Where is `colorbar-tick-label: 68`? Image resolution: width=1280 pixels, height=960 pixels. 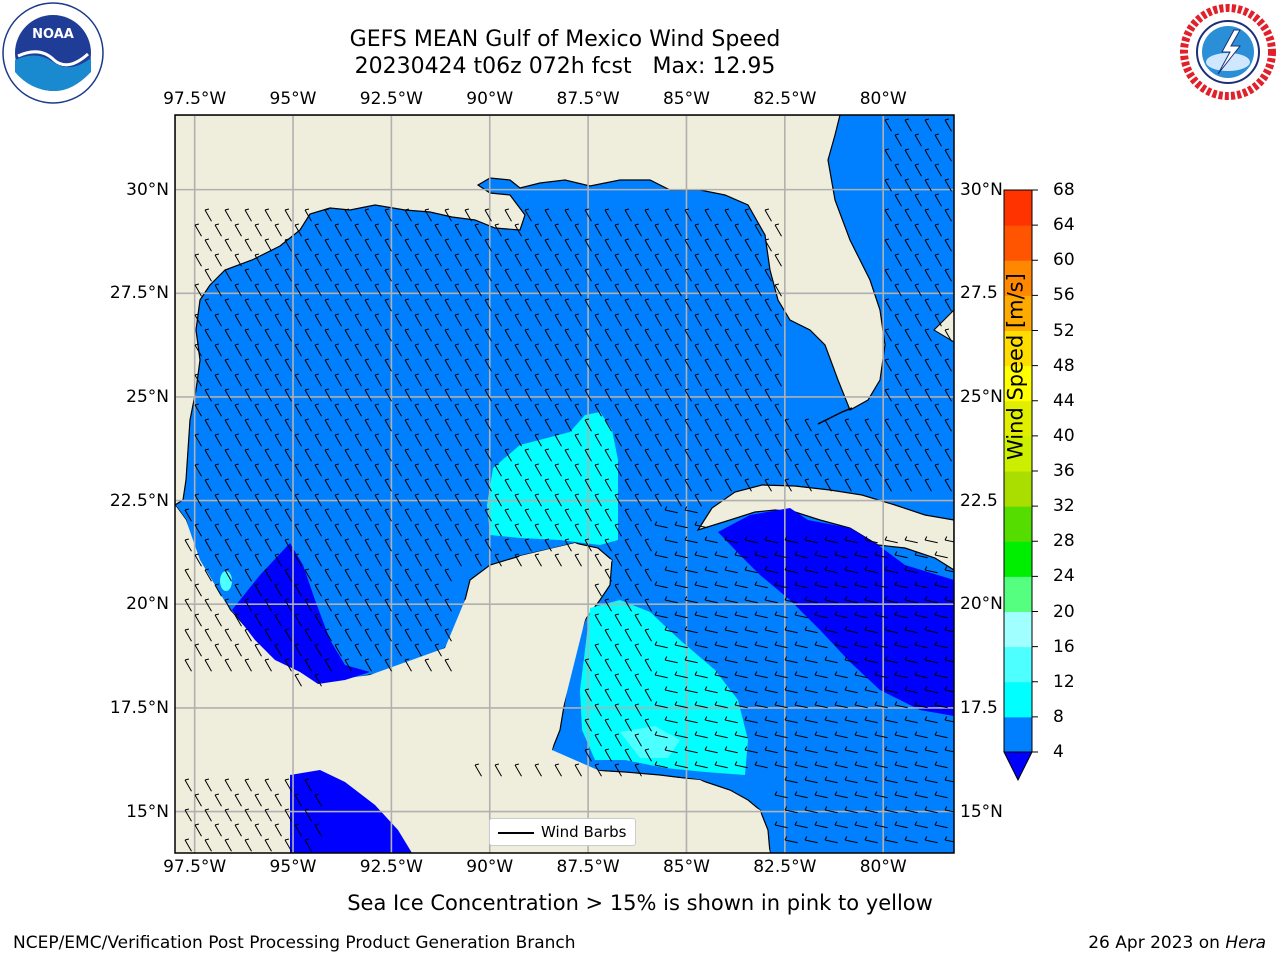 colorbar-tick-label: 68 is located at coordinates (1064, 190).